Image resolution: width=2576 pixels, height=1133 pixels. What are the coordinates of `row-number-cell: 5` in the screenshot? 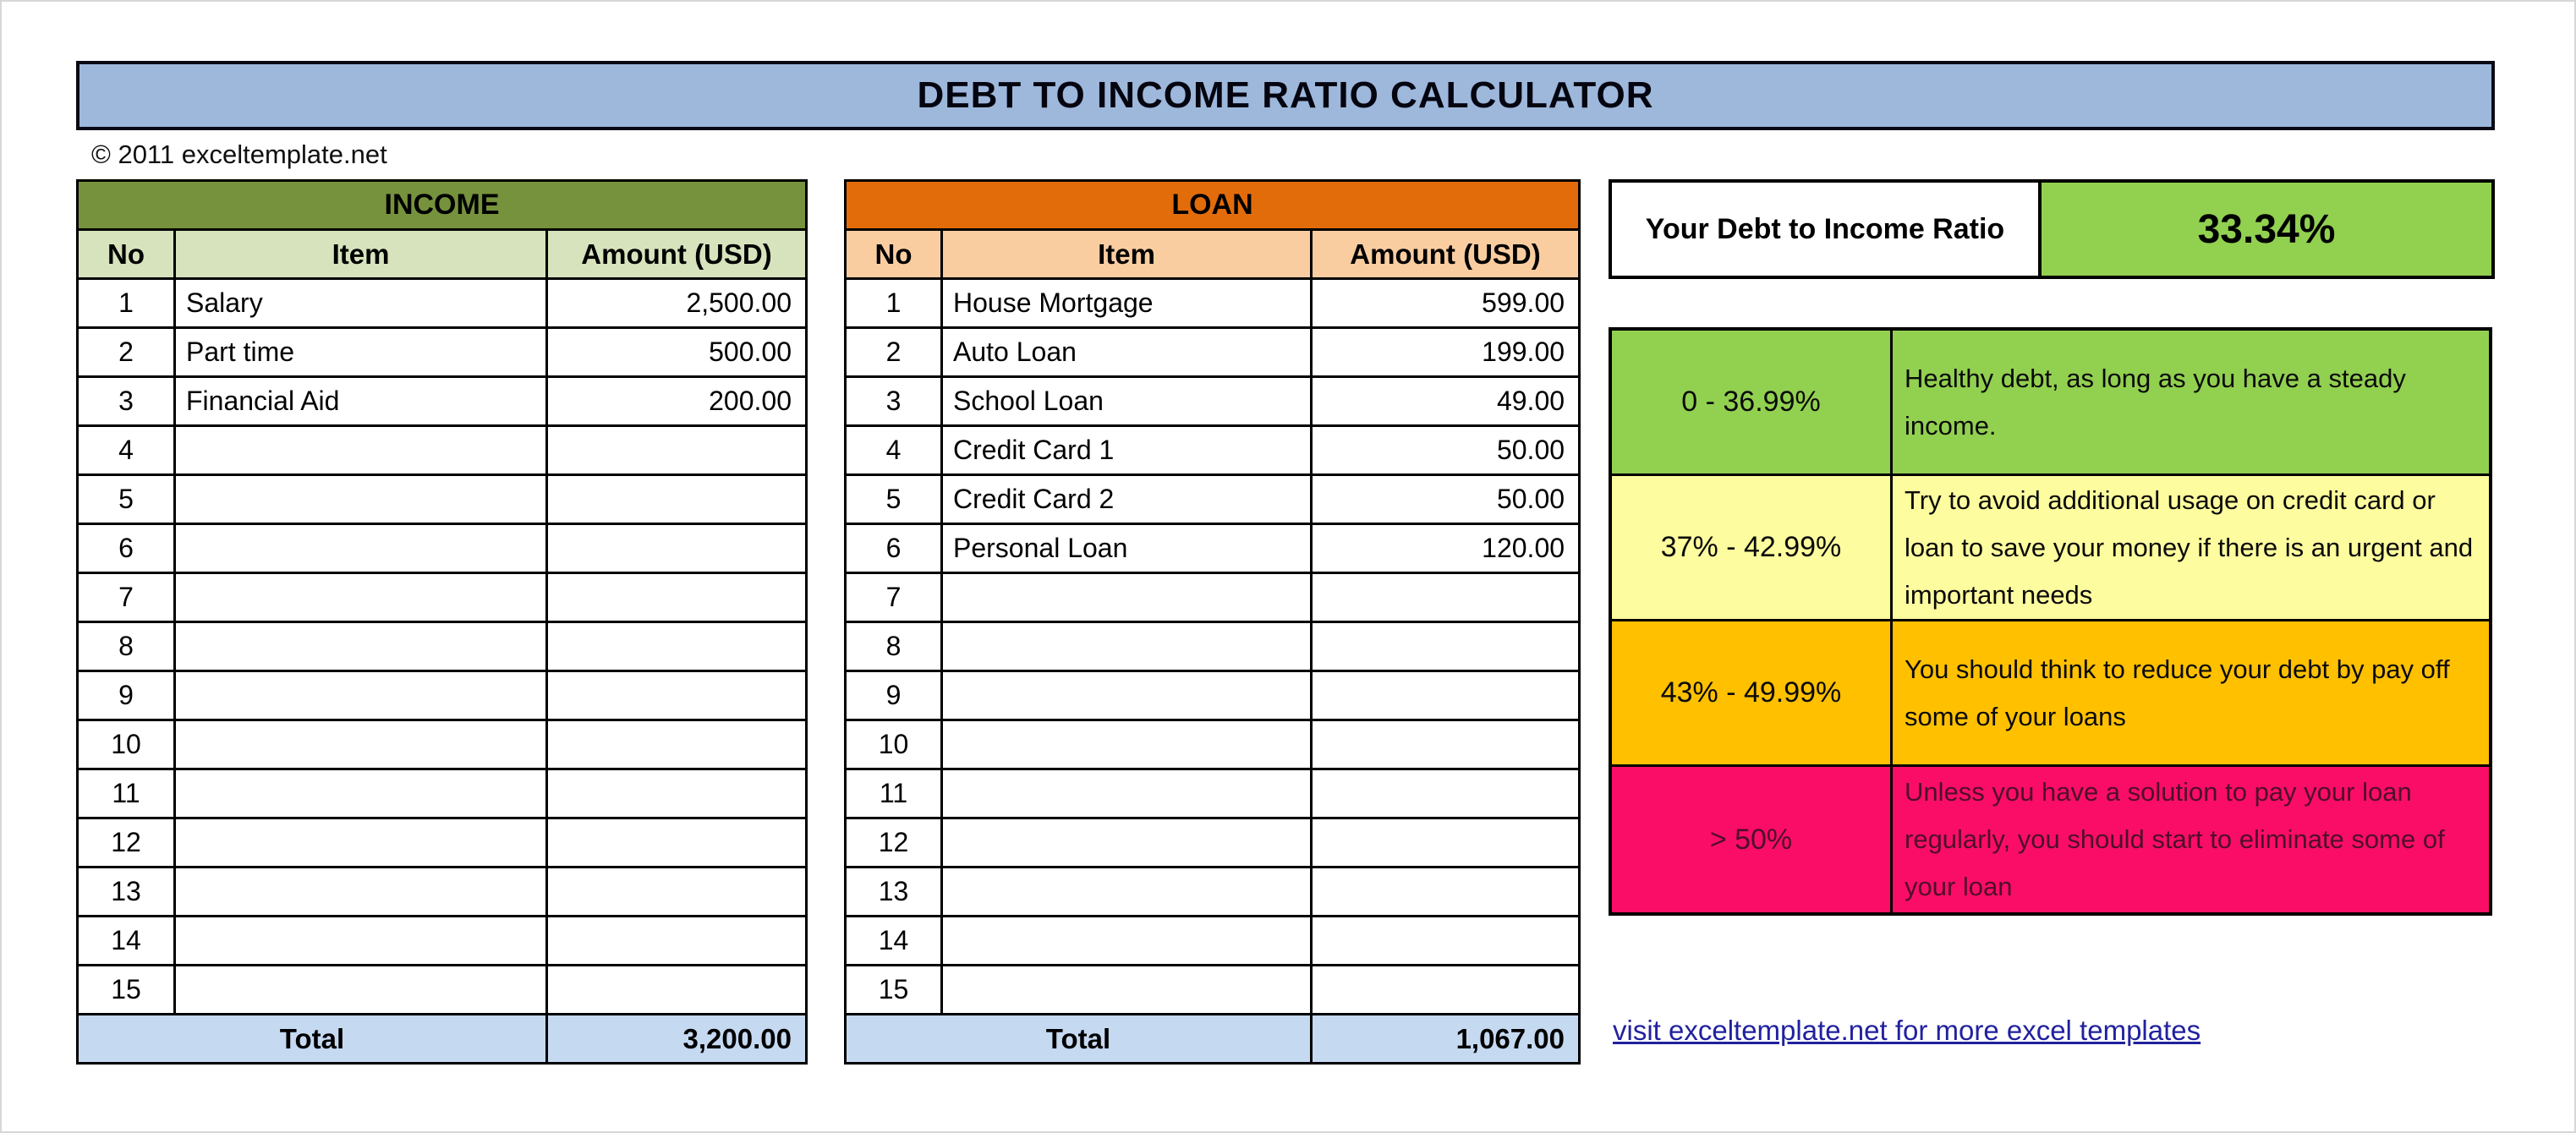 It's located at (893, 499).